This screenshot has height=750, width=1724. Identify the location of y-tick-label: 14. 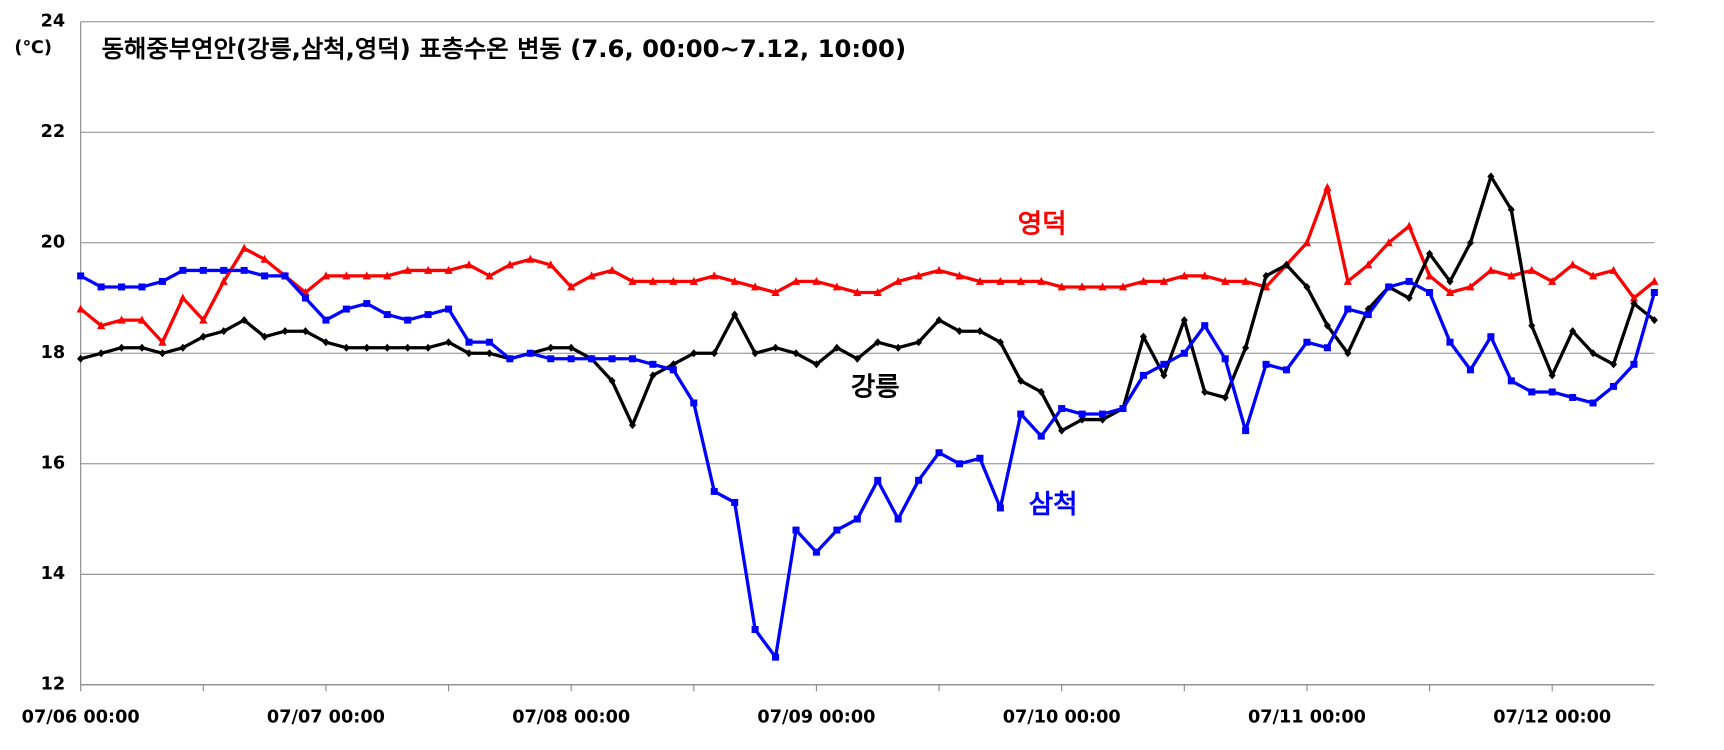
(53, 574).